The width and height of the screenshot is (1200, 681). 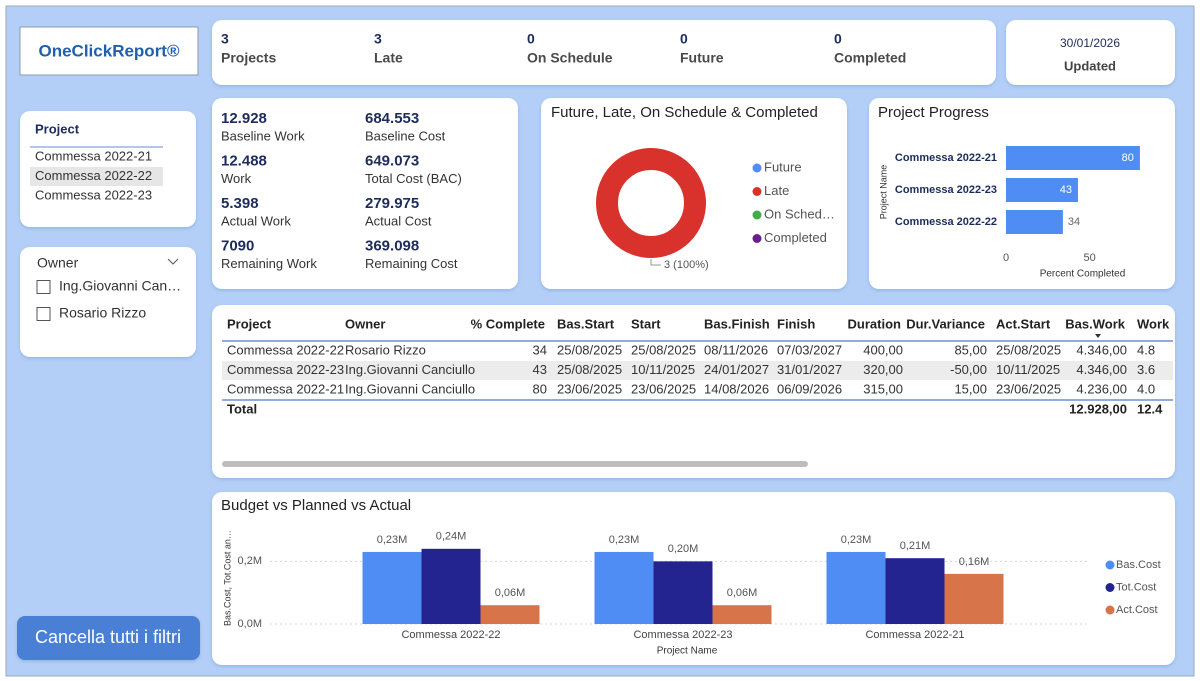 I want to click on total-cell: 12.928,00, so click(x=1098, y=408).